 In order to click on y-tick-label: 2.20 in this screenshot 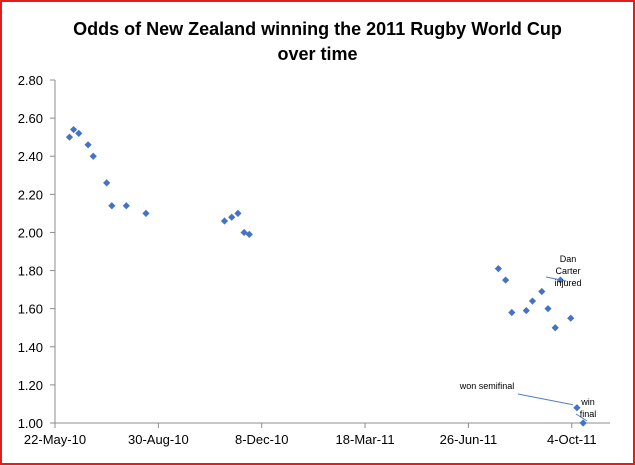, I will do `click(30, 194)`.